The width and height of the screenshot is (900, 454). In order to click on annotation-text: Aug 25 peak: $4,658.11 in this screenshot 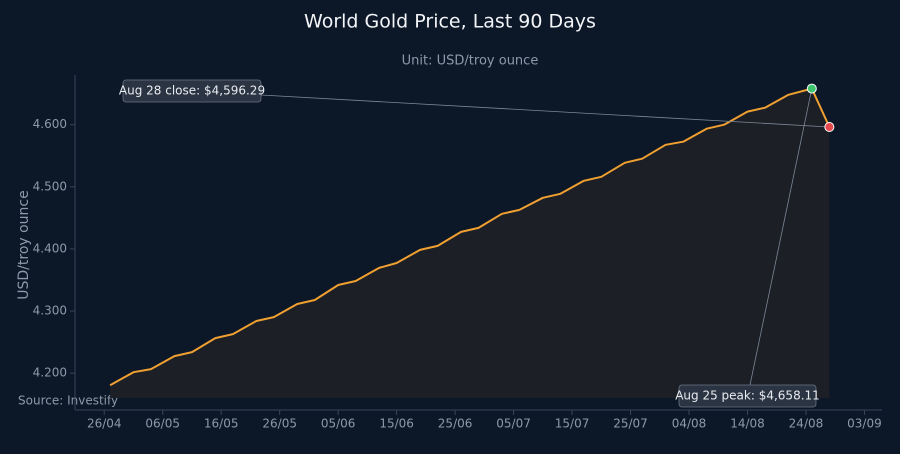, I will do `click(747, 396)`.